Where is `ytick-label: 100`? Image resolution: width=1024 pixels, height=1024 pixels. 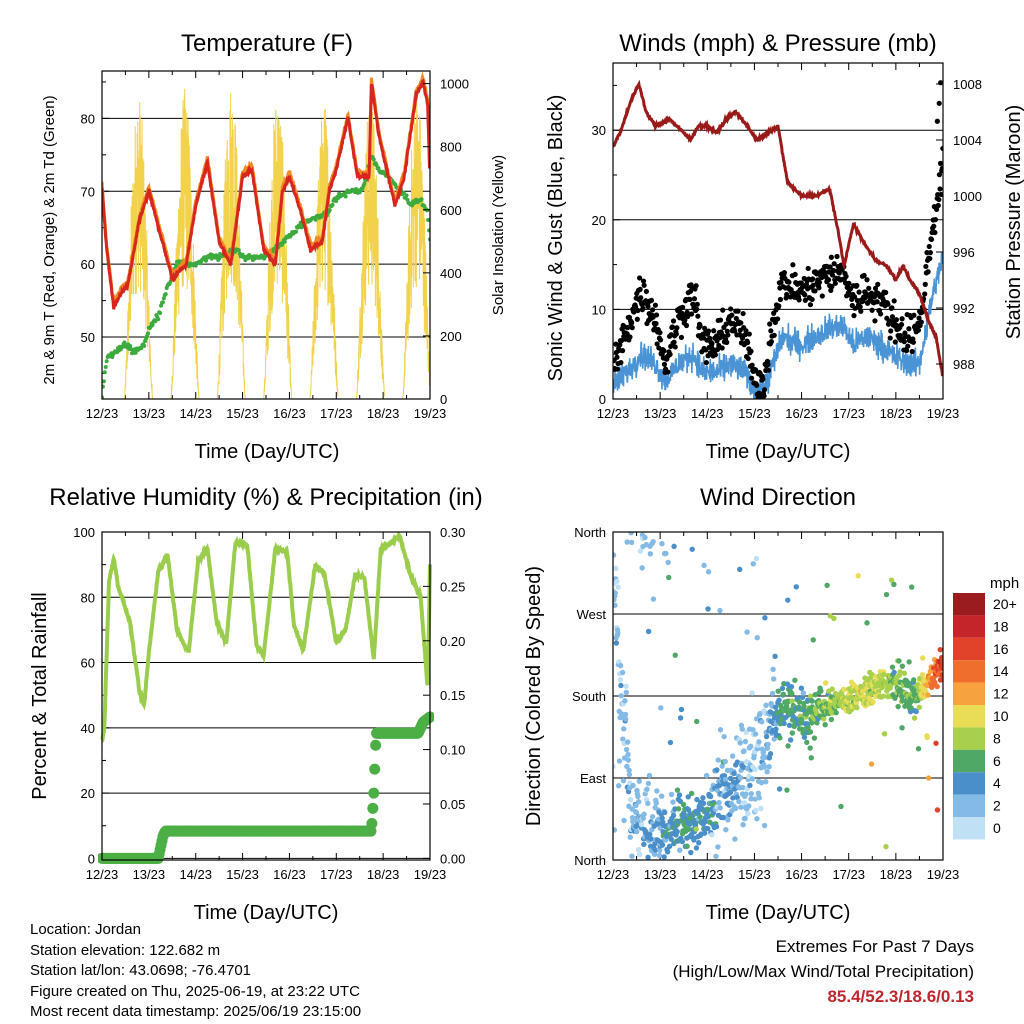
ytick-label: 100 is located at coordinates (84, 532).